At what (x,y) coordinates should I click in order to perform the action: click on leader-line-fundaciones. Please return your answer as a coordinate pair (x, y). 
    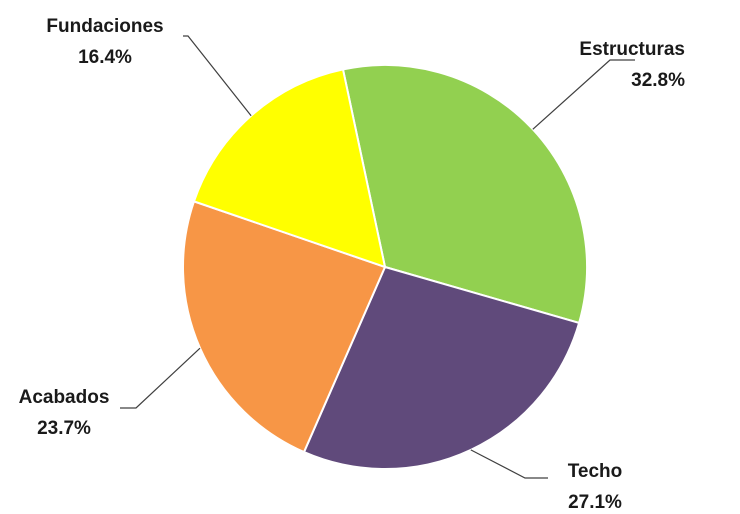
    Looking at the image, I should click on (217, 76).